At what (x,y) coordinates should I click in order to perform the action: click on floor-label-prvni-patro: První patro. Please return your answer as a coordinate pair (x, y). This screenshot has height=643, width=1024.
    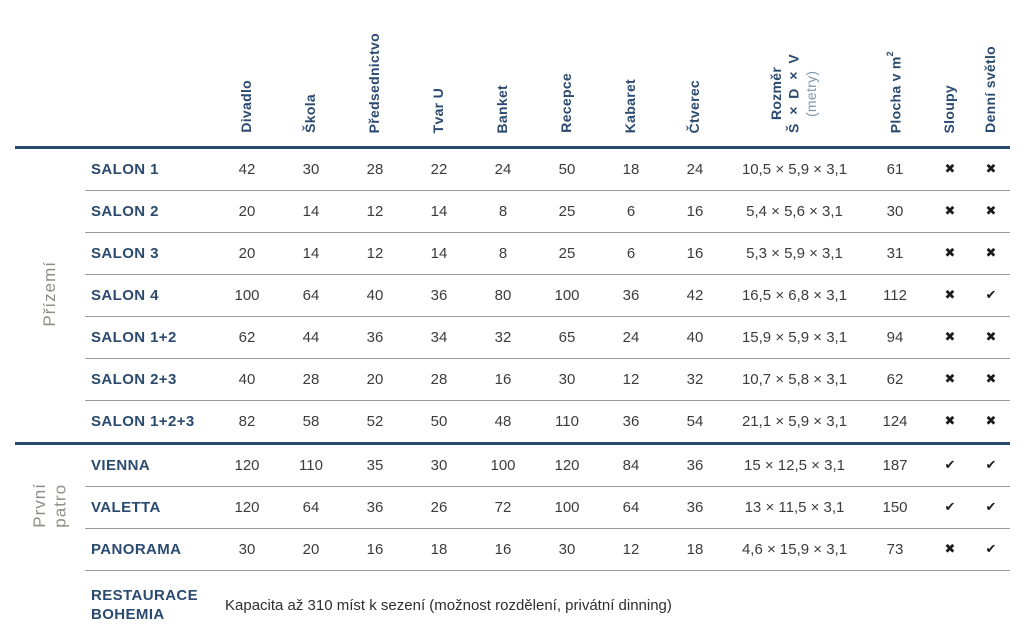
    Looking at the image, I should click on (50, 507).